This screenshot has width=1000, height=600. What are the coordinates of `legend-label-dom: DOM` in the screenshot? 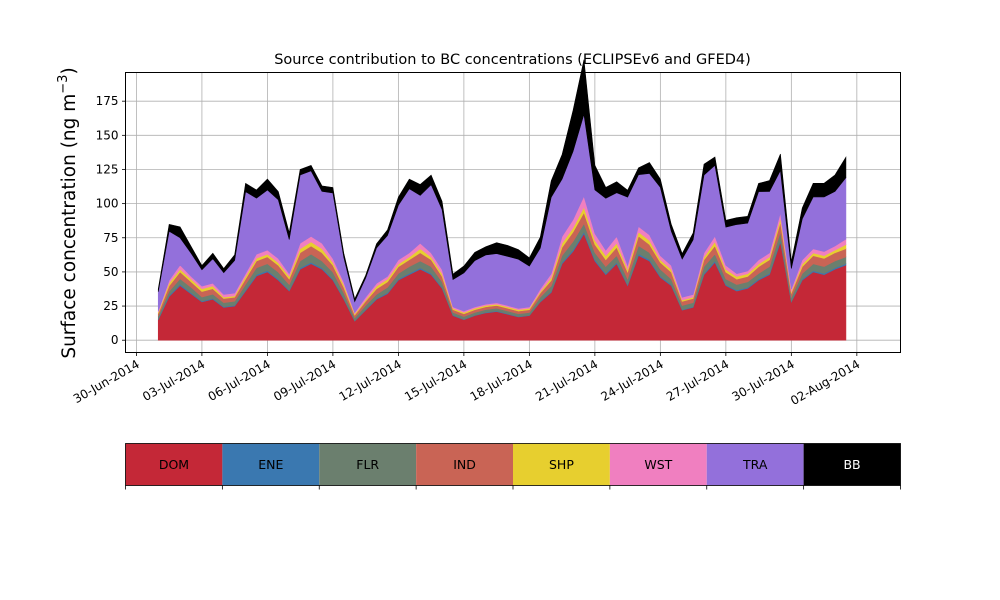 It's located at (174, 464).